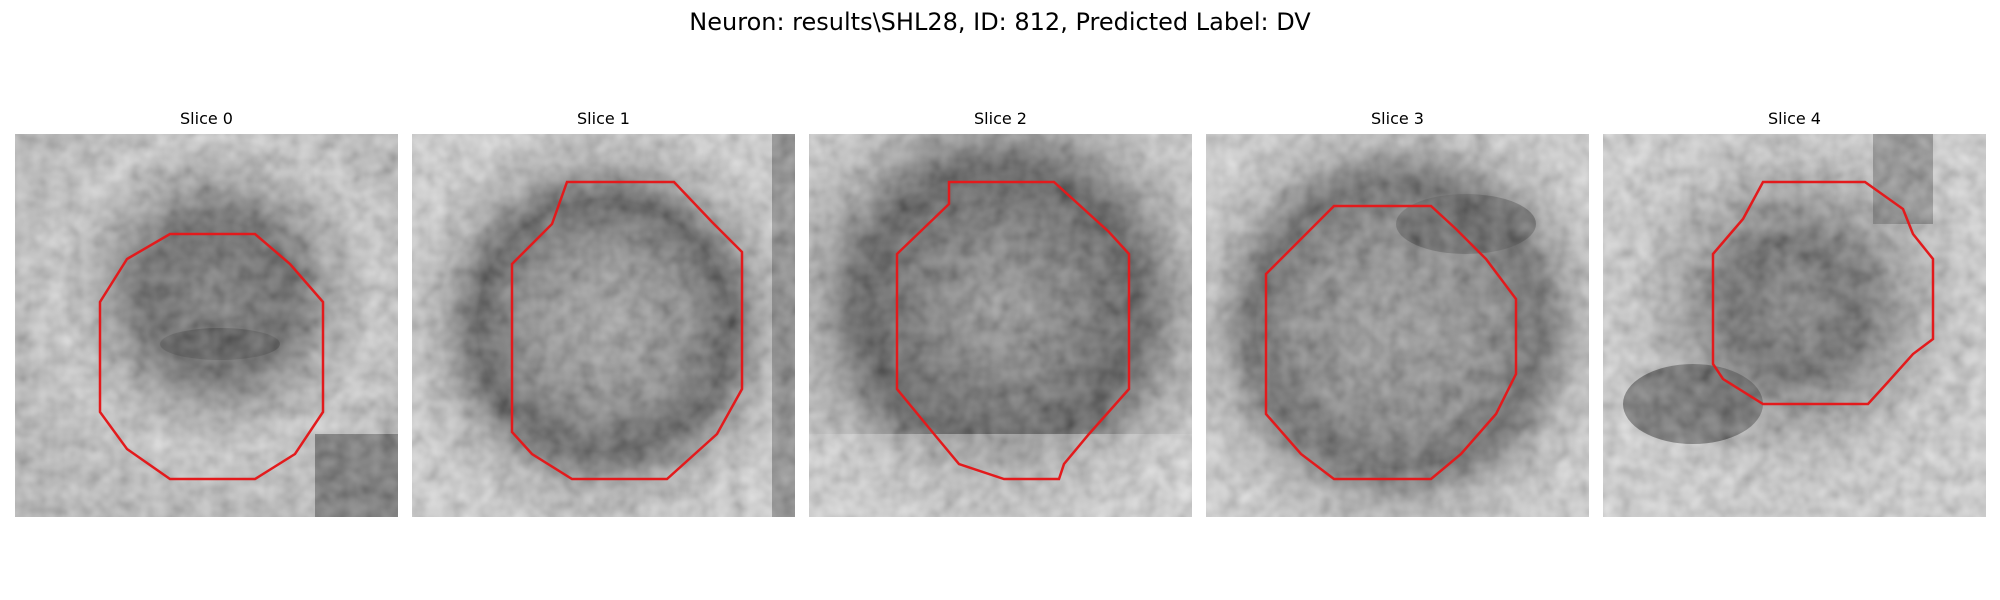 The height and width of the screenshot is (600, 2000). Describe the element at coordinates (1794, 118) in the screenshot. I see `slice-title-4: Slice 4` at that location.